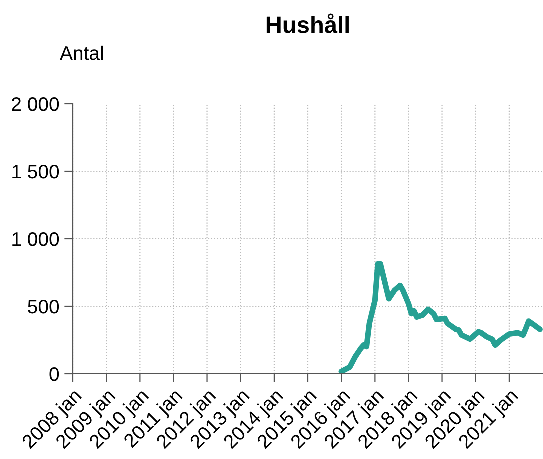 Image resolution: width=543 pixels, height=459 pixels. Describe the element at coordinates (44, 307) in the screenshot. I see `y-tick-label: 500` at that location.